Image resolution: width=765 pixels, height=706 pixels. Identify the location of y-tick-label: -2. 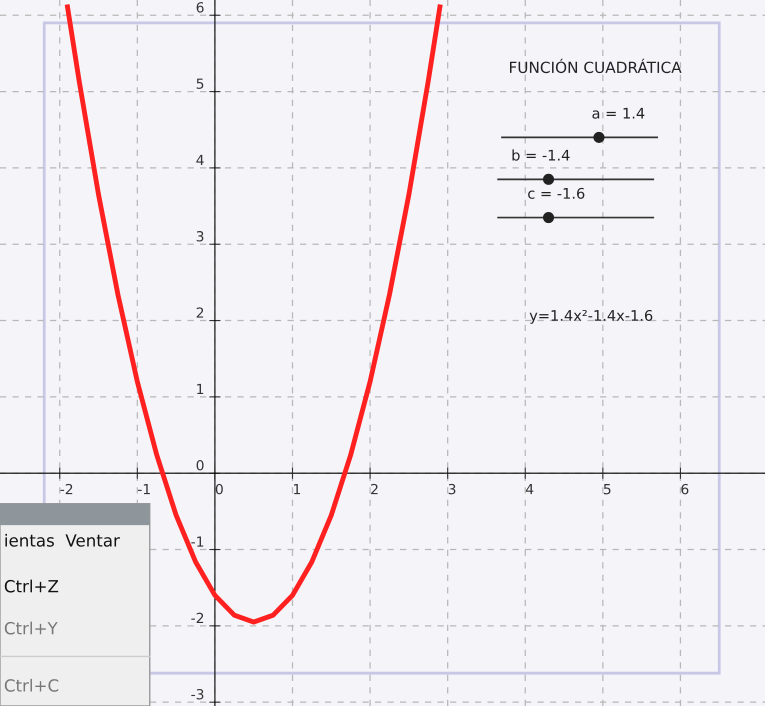
(197, 617).